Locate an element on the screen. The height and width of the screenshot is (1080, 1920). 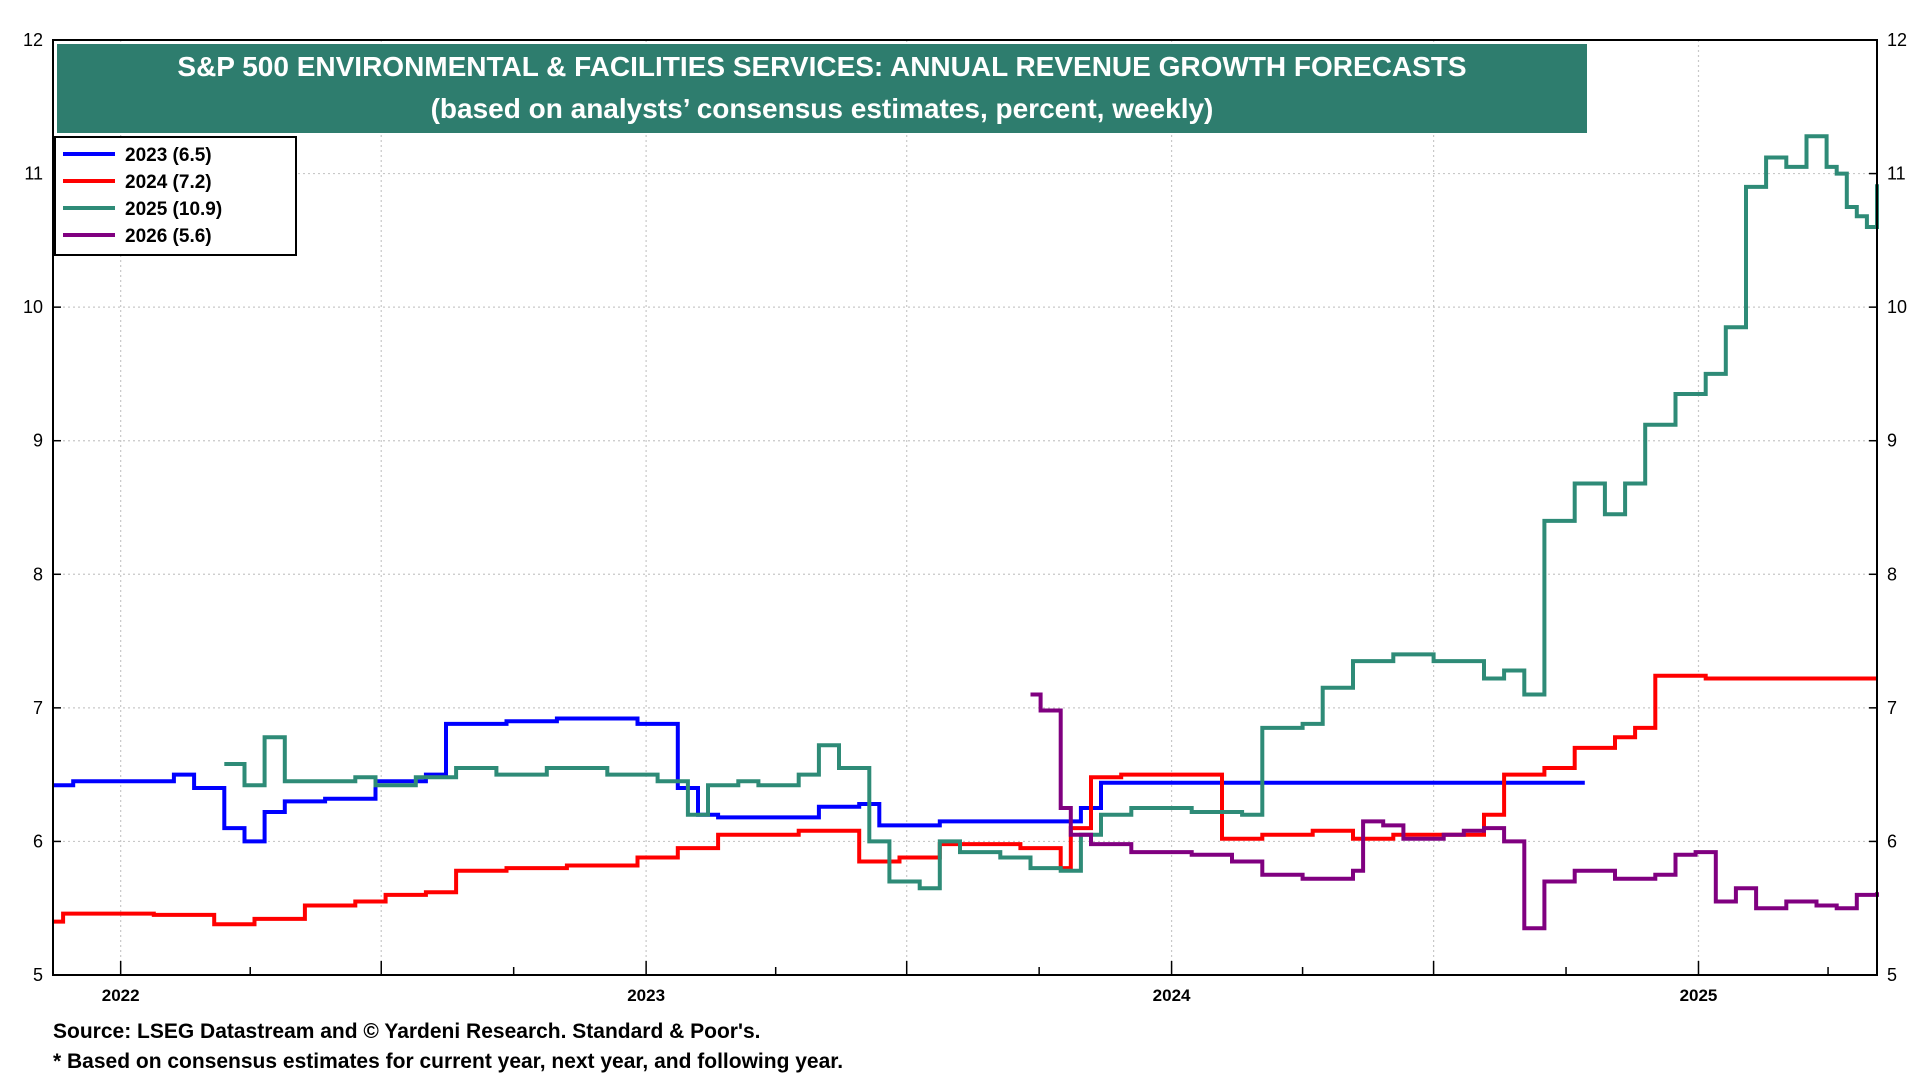
x-year-label: 2025 is located at coordinates (1699, 995).